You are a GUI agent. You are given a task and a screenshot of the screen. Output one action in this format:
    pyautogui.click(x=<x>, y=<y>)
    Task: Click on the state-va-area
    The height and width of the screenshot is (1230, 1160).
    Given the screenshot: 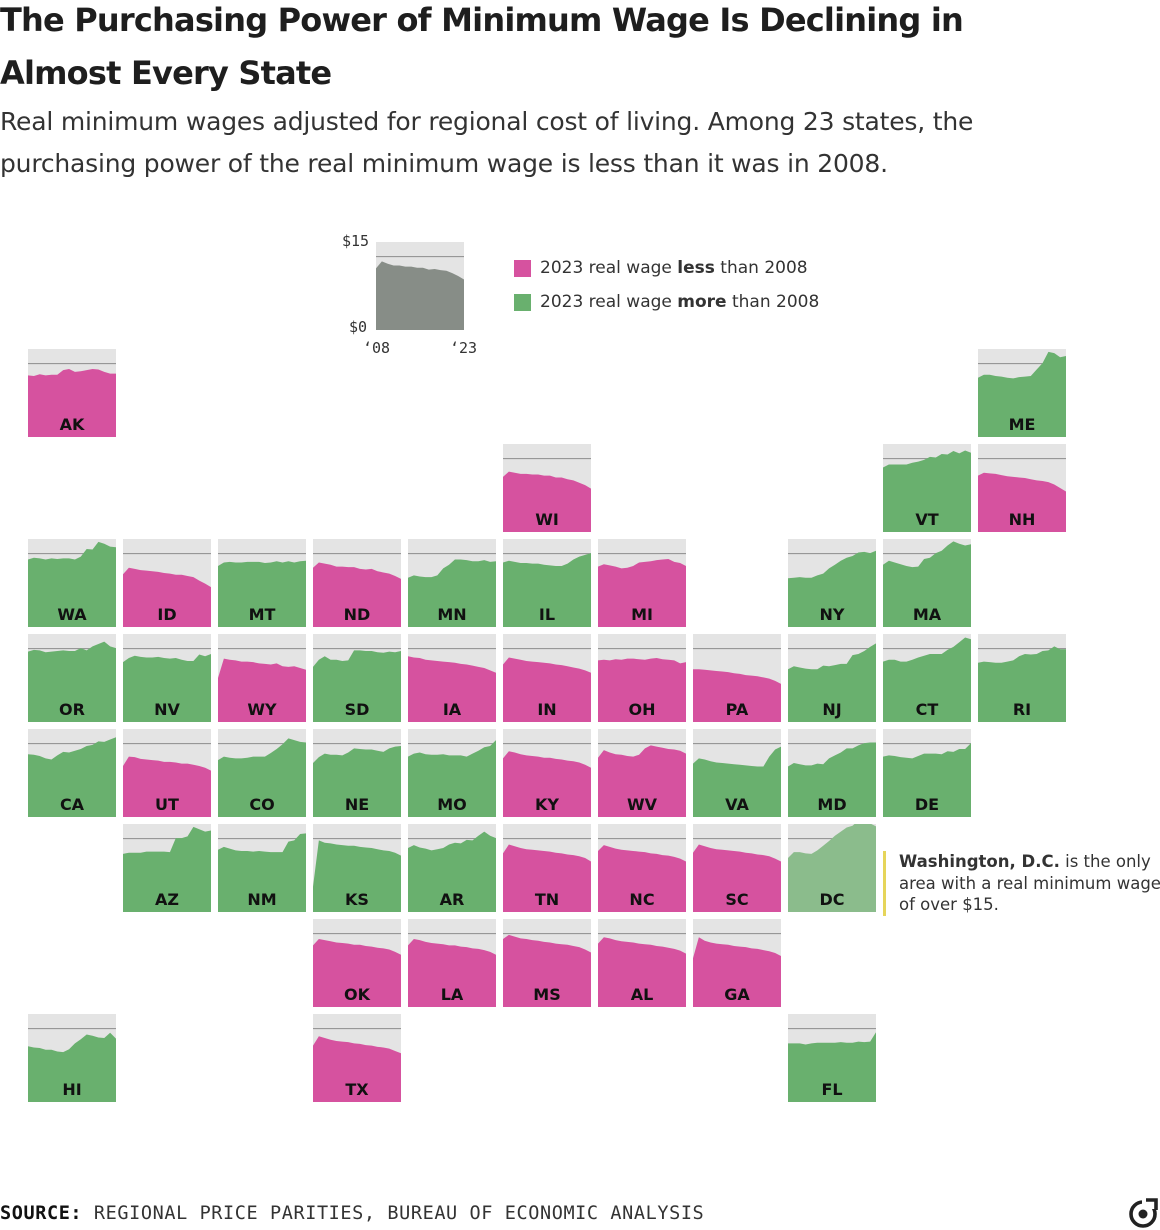 What is the action you would take?
    pyautogui.click(x=737, y=781)
    